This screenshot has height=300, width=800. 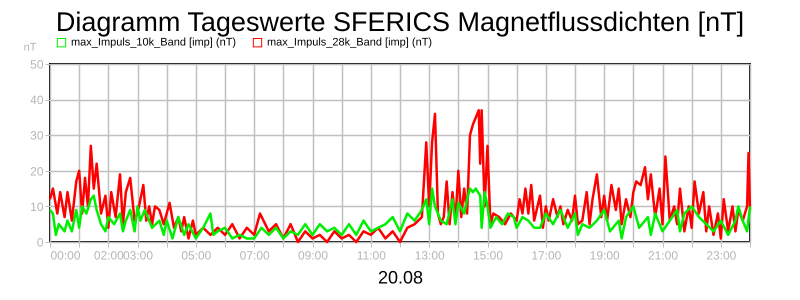 What do you see at coordinates (255, 255) in the screenshot?
I see `x-tick-label: 07:00` at bounding box center [255, 255].